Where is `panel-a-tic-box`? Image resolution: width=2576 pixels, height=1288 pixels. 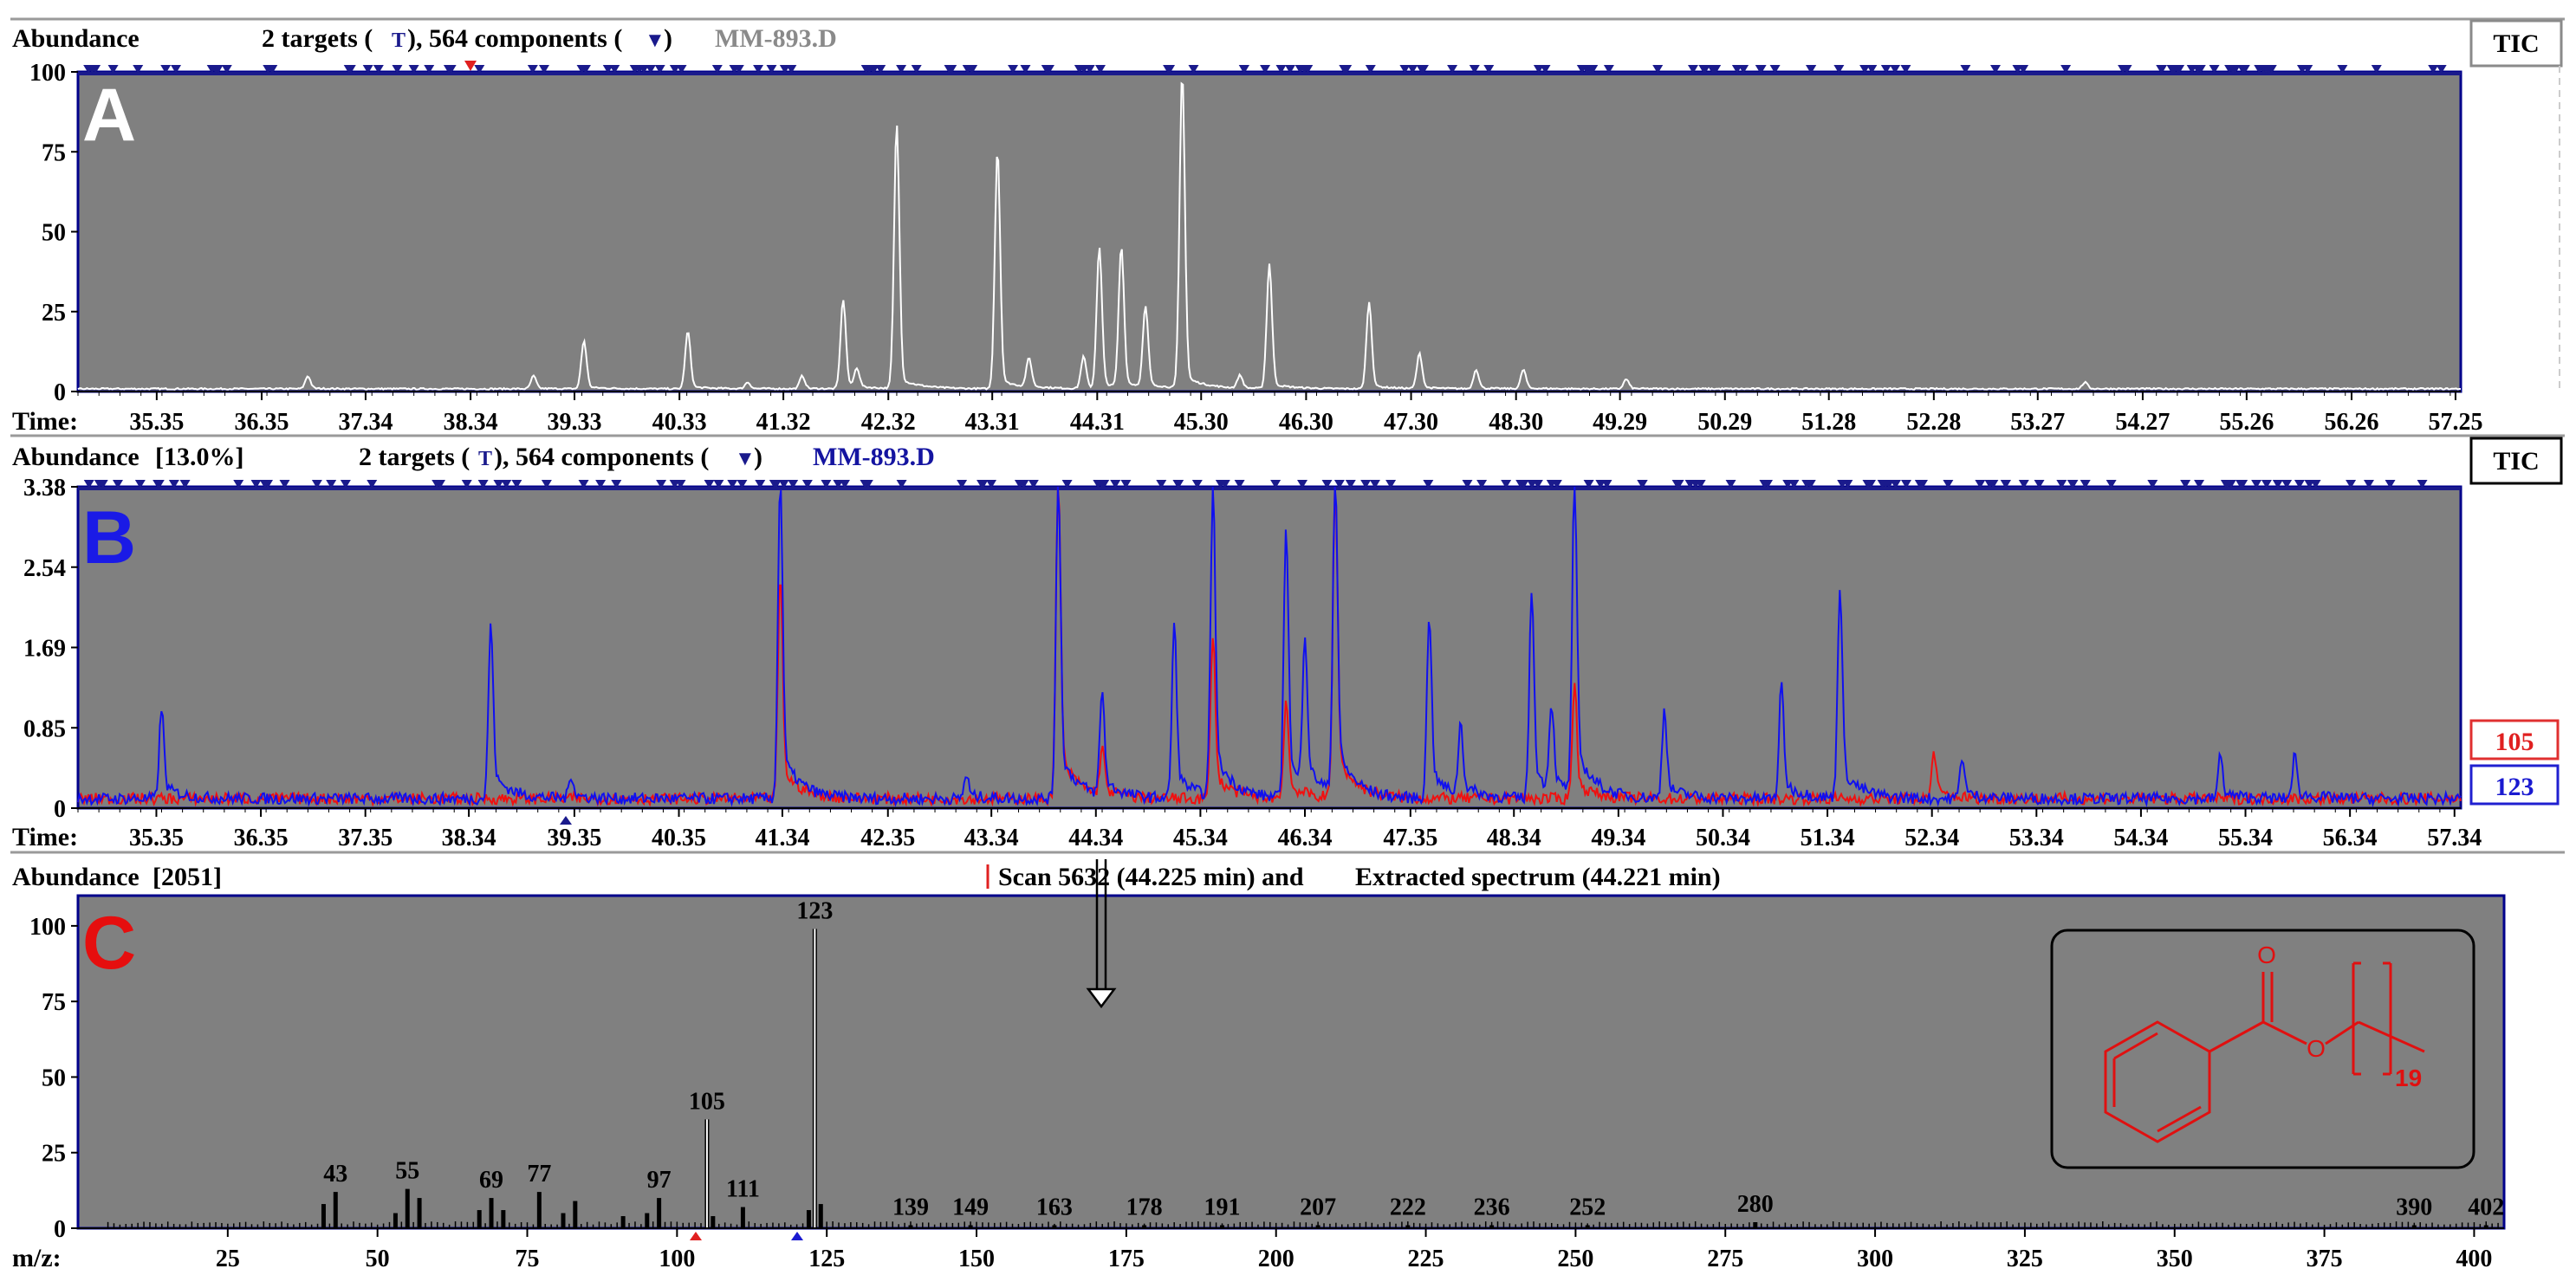 panel-a-tic-box is located at coordinates (2516, 43).